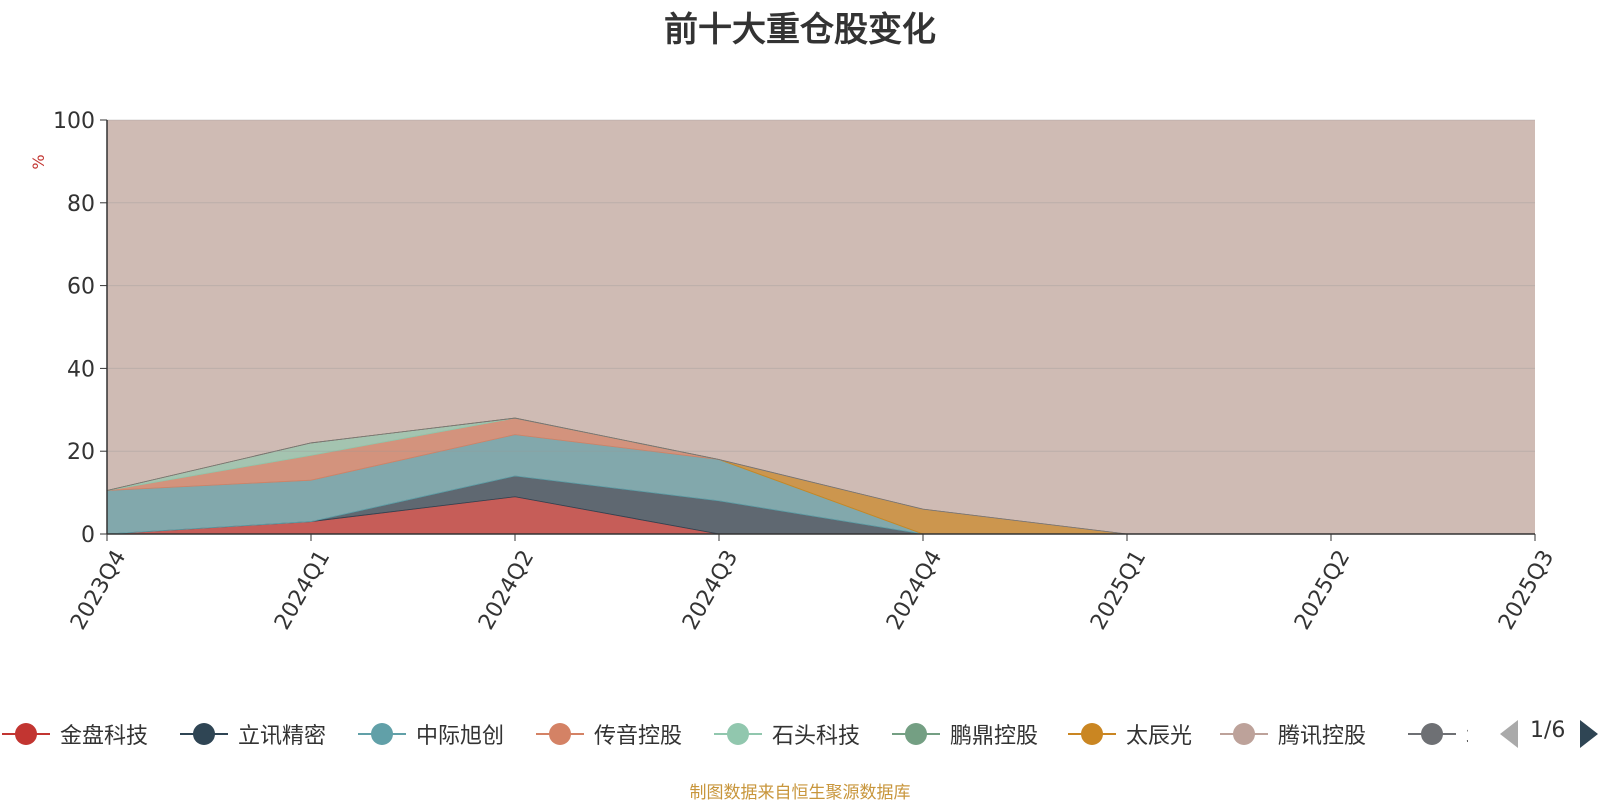  I want to click on chart-title: 前十大重仓股变化, so click(800, 30).